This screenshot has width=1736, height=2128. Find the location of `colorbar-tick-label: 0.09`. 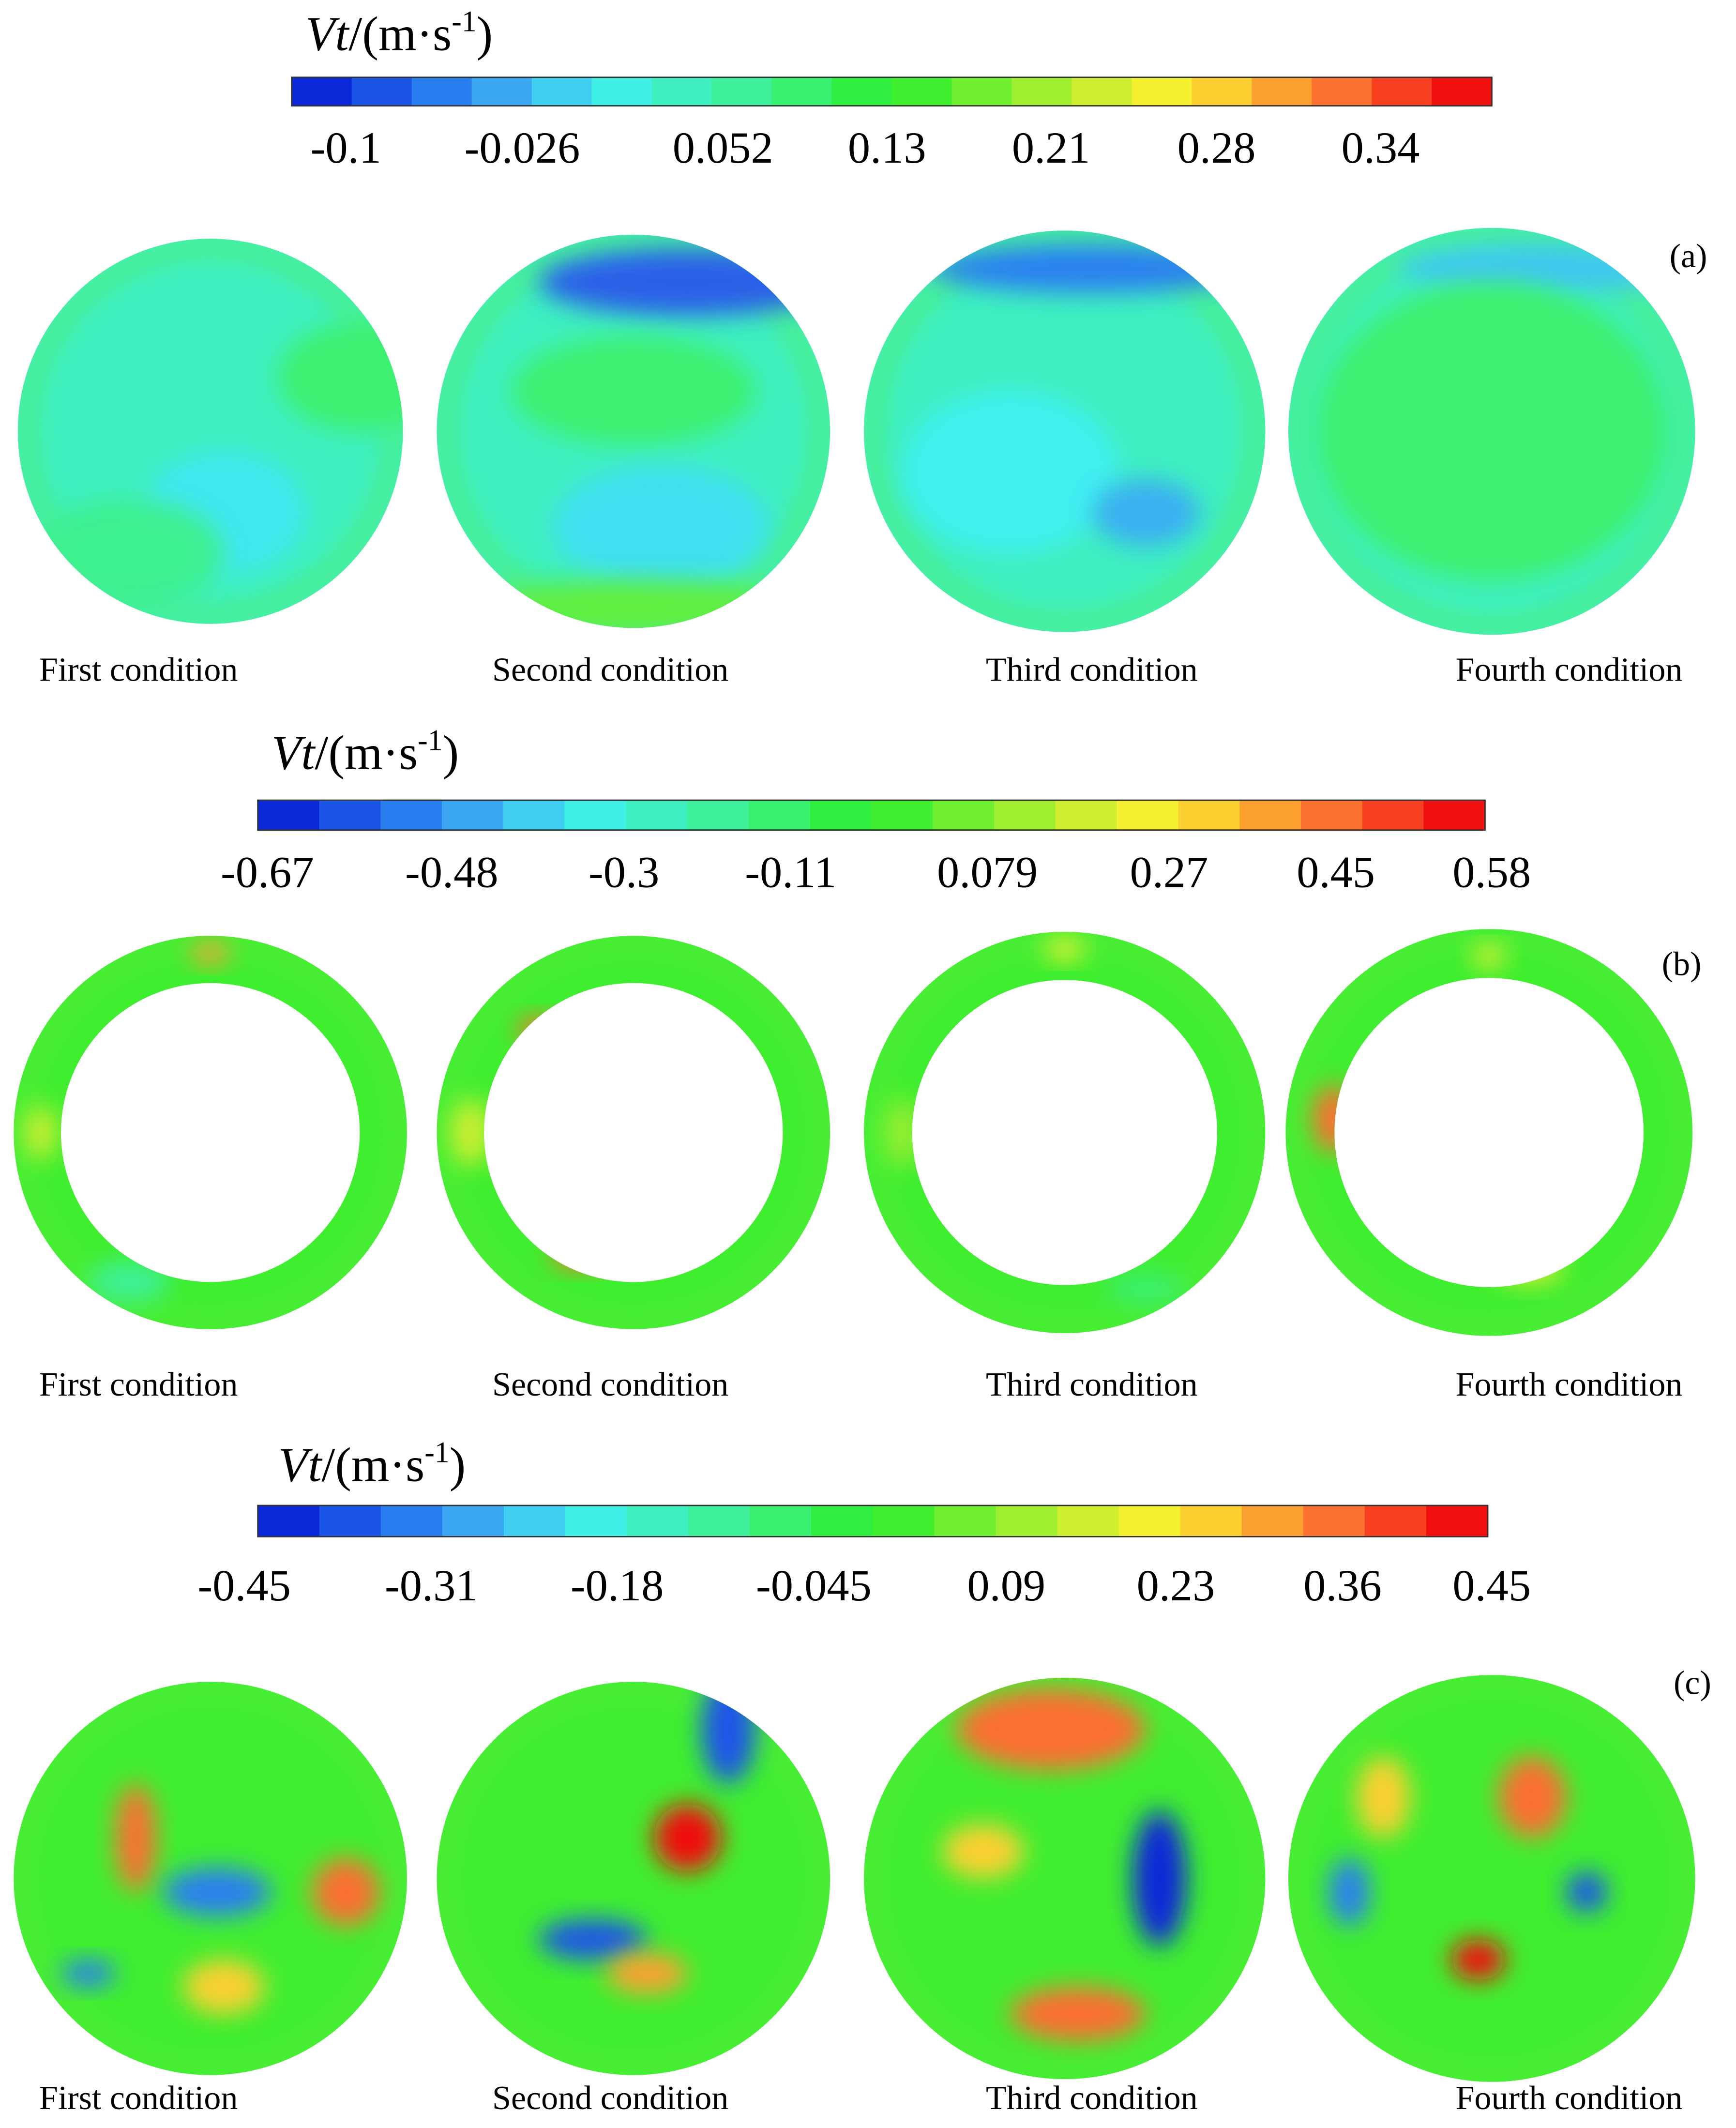

colorbar-tick-label: 0.09 is located at coordinates (1006, 1585).